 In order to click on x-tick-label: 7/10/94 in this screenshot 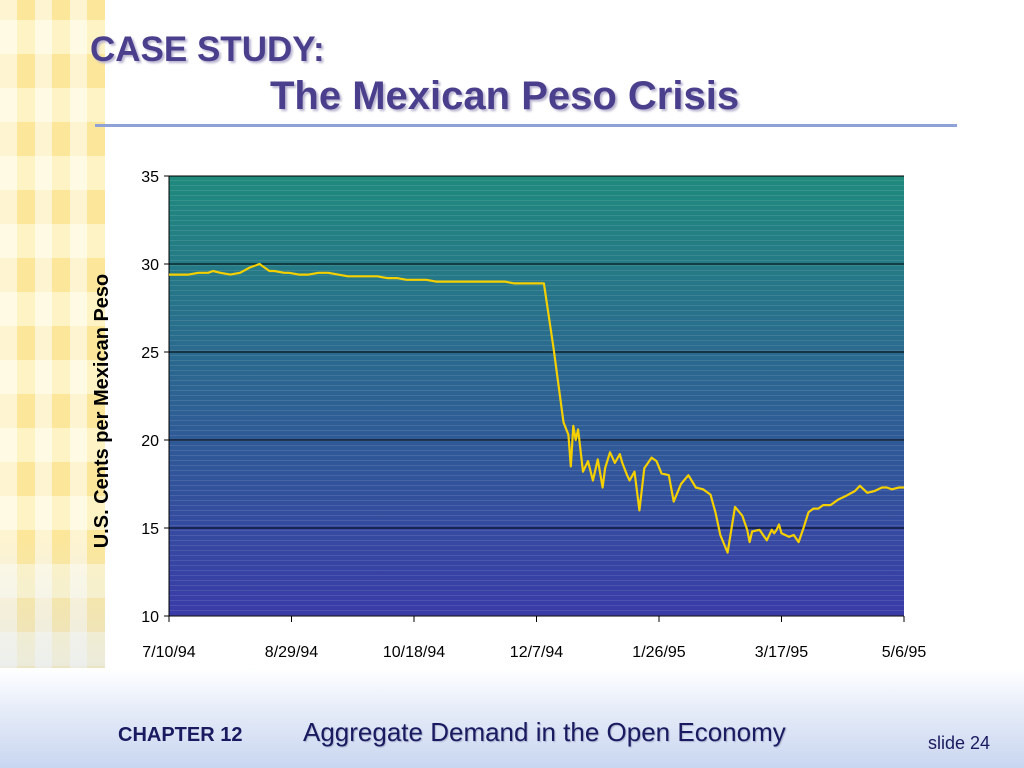, I will do `click(168, 652)`.